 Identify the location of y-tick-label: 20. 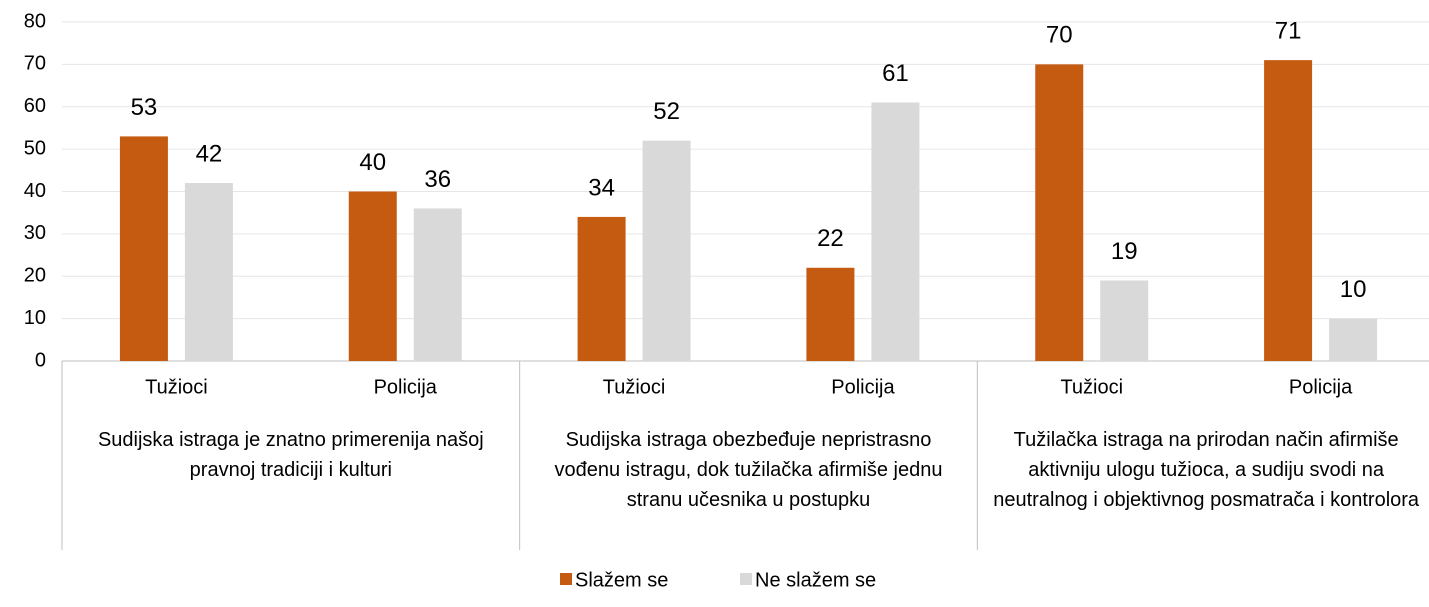
(35, 276).